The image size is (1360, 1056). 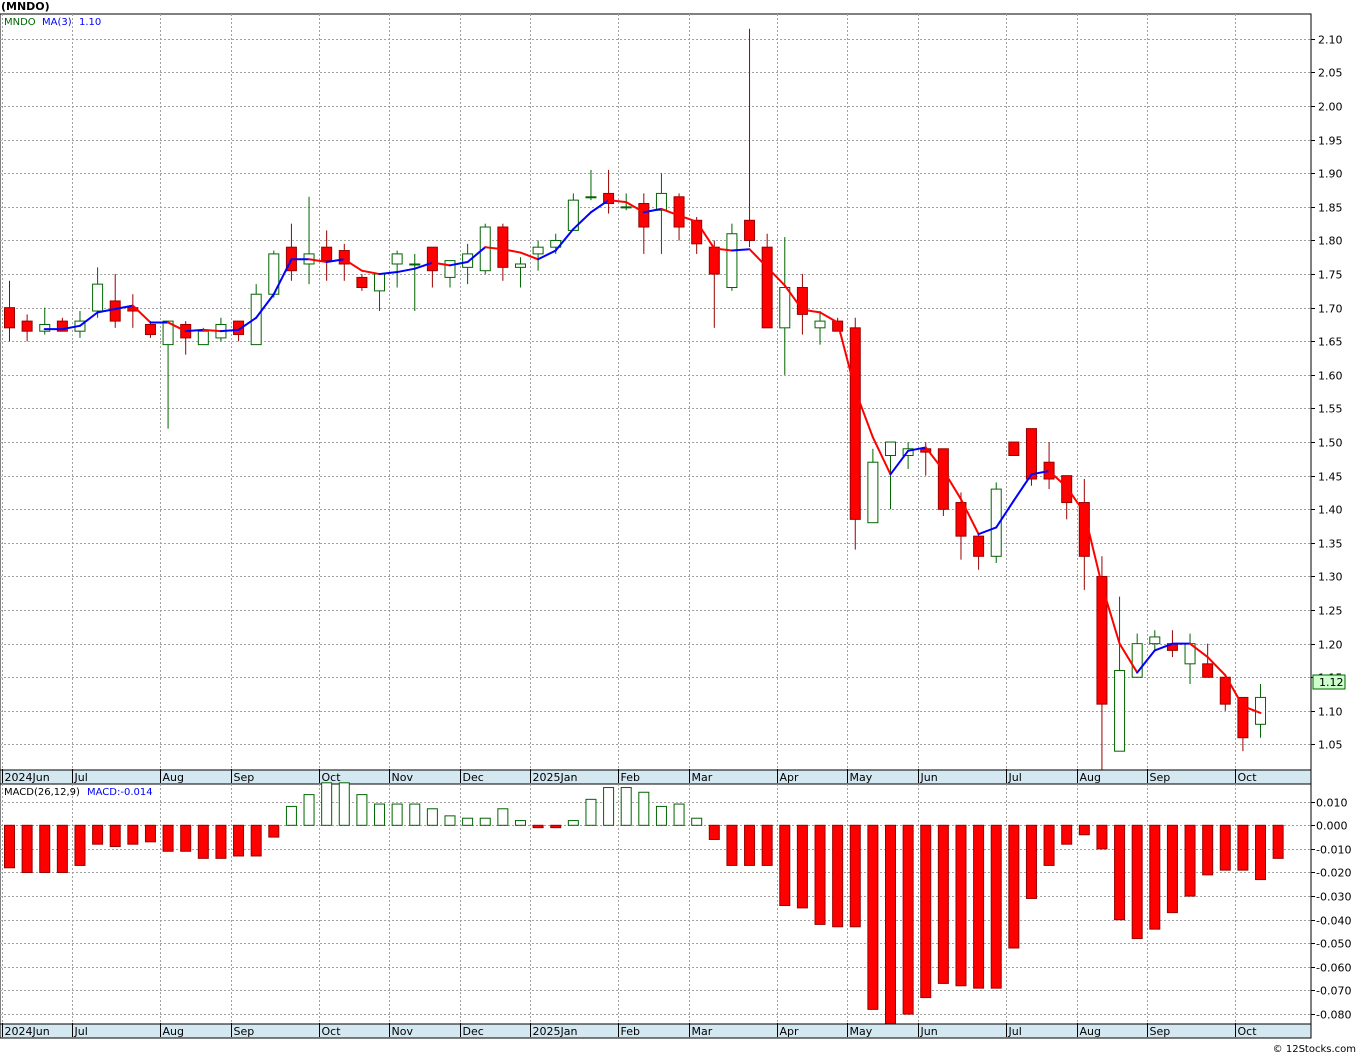 What do you see at coordinates (1330, 645) in the screenshot?
I see `price-tick-label: 1.20` at bounding box center [1330, 645].